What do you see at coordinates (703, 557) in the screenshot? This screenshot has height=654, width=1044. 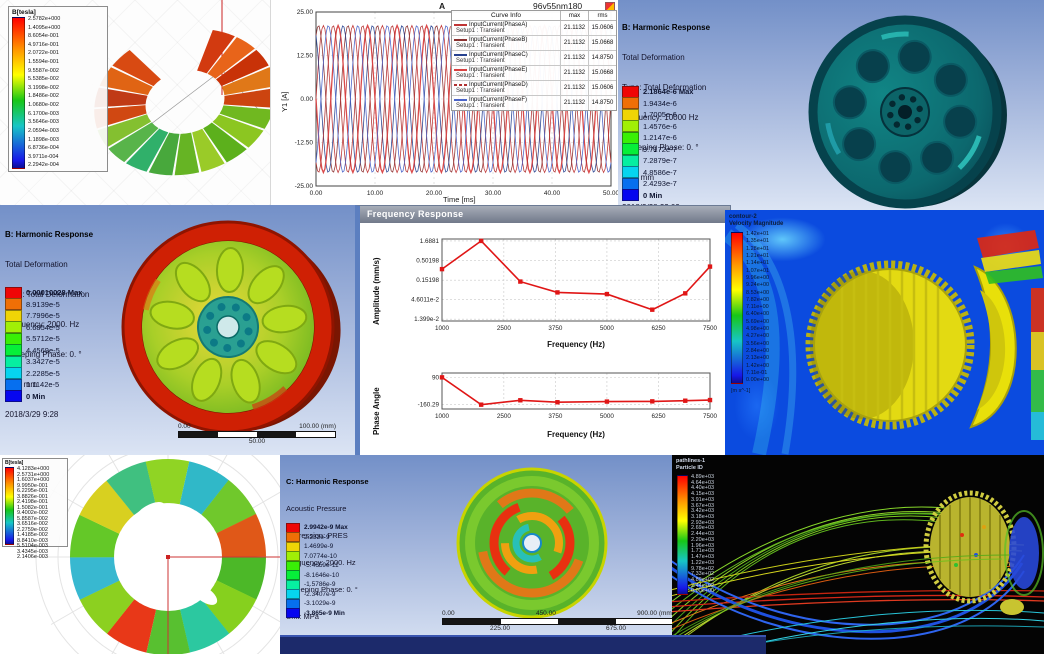 I see `legend-value: 1.47e+03` at bounding box center [703, 557].